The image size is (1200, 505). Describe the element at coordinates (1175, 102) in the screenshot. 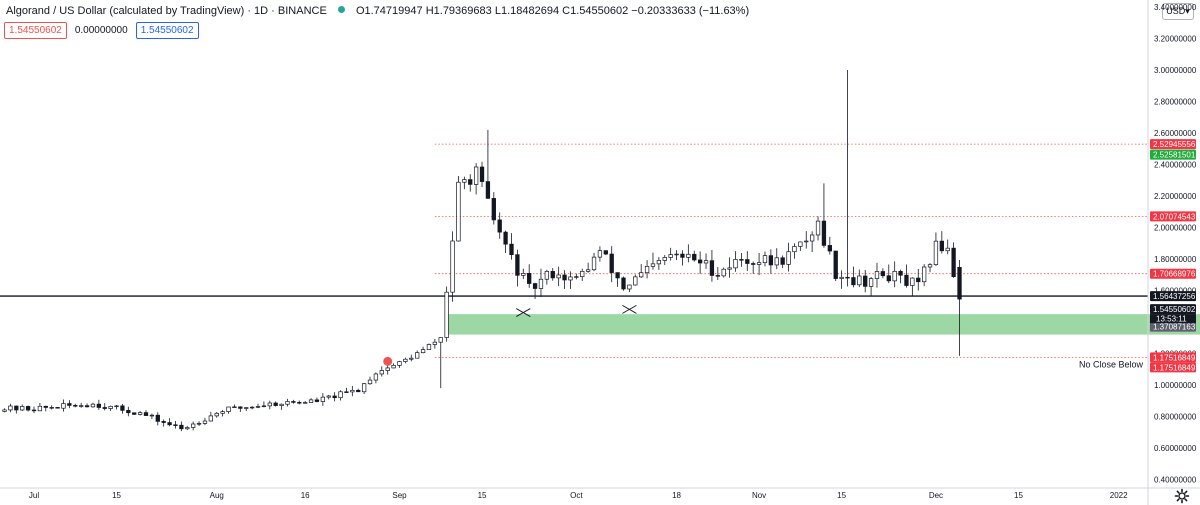

I see `y-tick-label: 2.80000000` at that location.